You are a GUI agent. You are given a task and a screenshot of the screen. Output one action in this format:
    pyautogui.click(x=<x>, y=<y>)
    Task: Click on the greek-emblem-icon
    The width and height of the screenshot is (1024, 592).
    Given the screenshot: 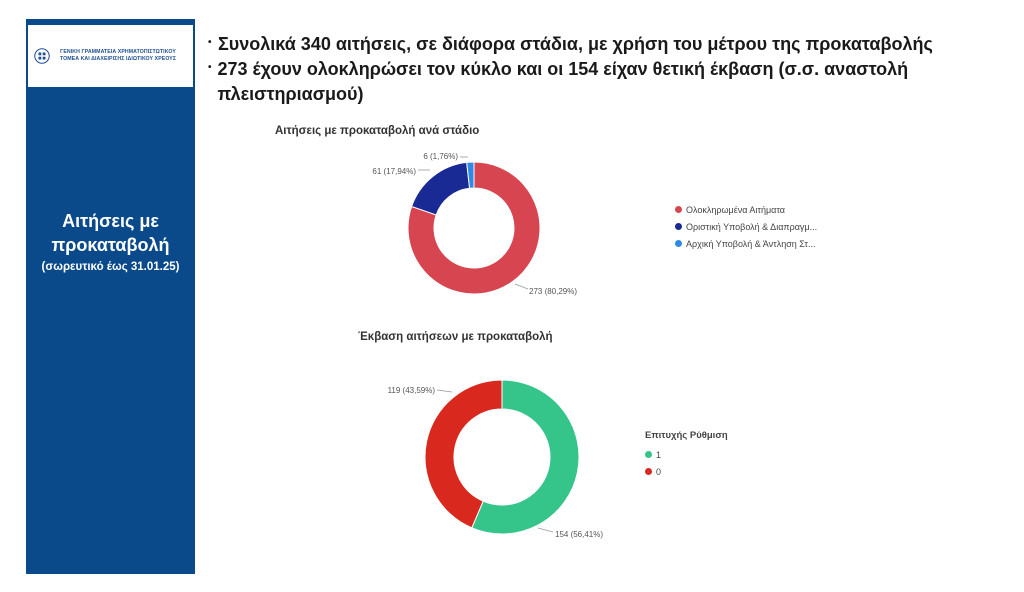 What is the action you would take?
    pyautogui.click(x=42, y=56)
    